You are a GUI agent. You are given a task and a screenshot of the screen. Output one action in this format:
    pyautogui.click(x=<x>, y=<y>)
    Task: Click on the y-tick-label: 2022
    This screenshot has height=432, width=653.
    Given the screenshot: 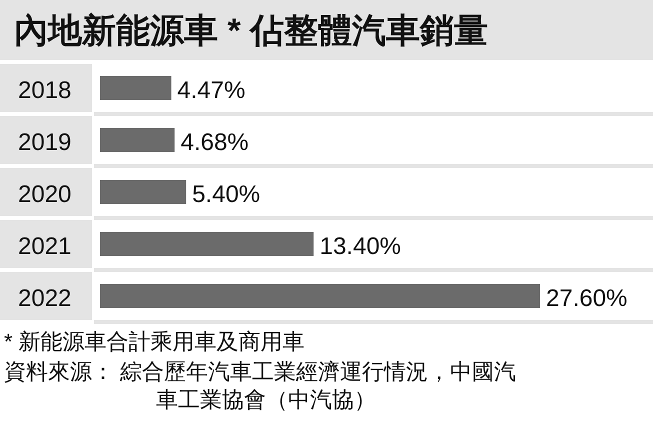 What is the action you would take?
    pyautogui.click(x=45, y=298)
    